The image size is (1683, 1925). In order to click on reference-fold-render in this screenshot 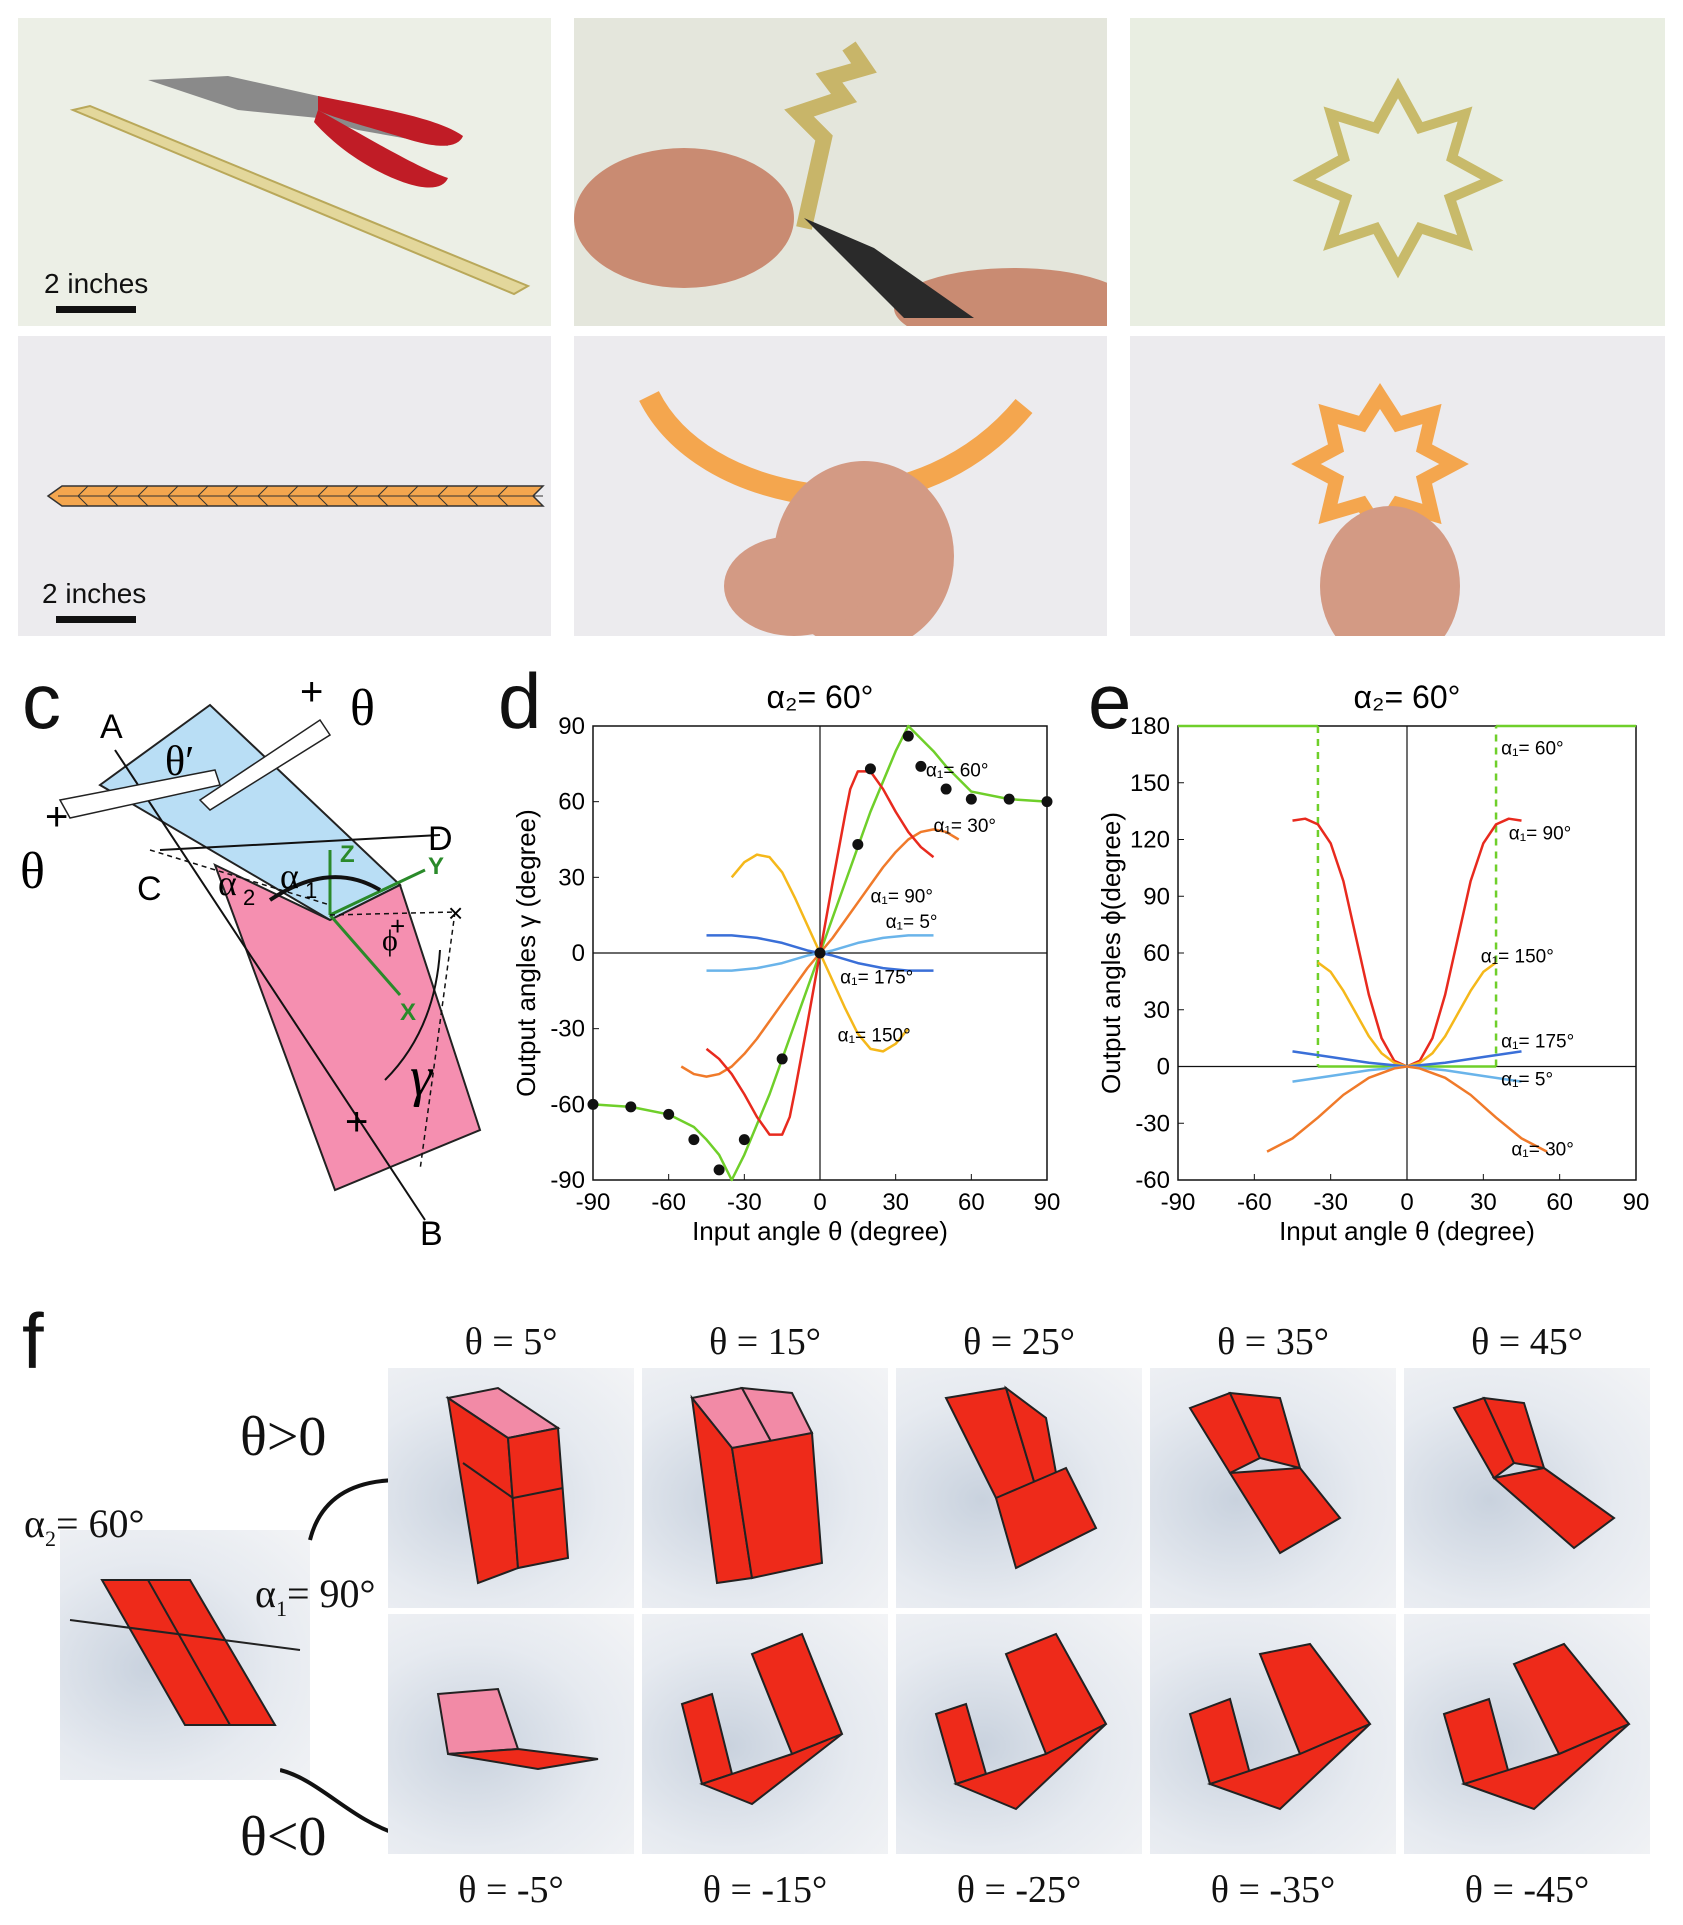, I will do `click(185, 1655)`.